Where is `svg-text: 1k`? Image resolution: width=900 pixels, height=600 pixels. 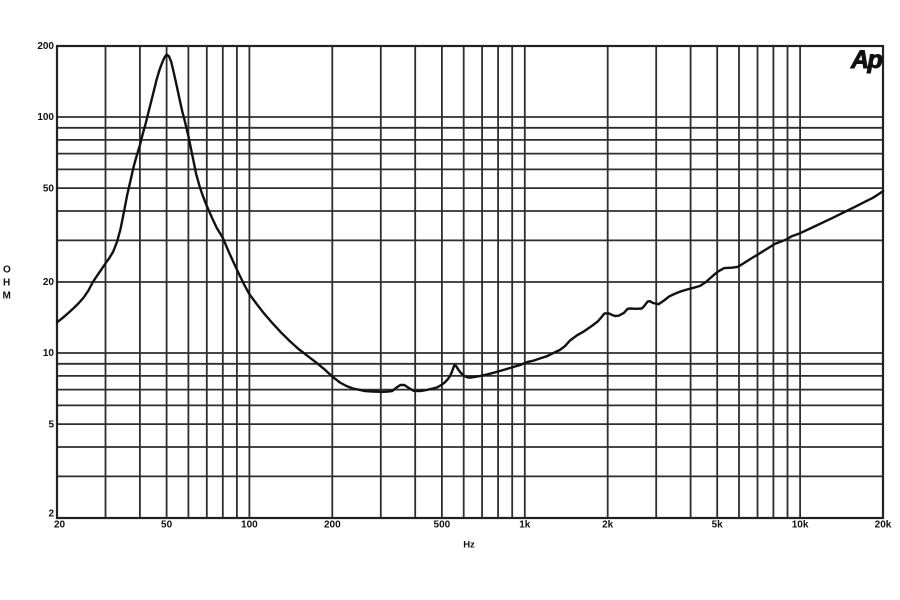
svg-text: 1k is located at coordinates (525, 525).